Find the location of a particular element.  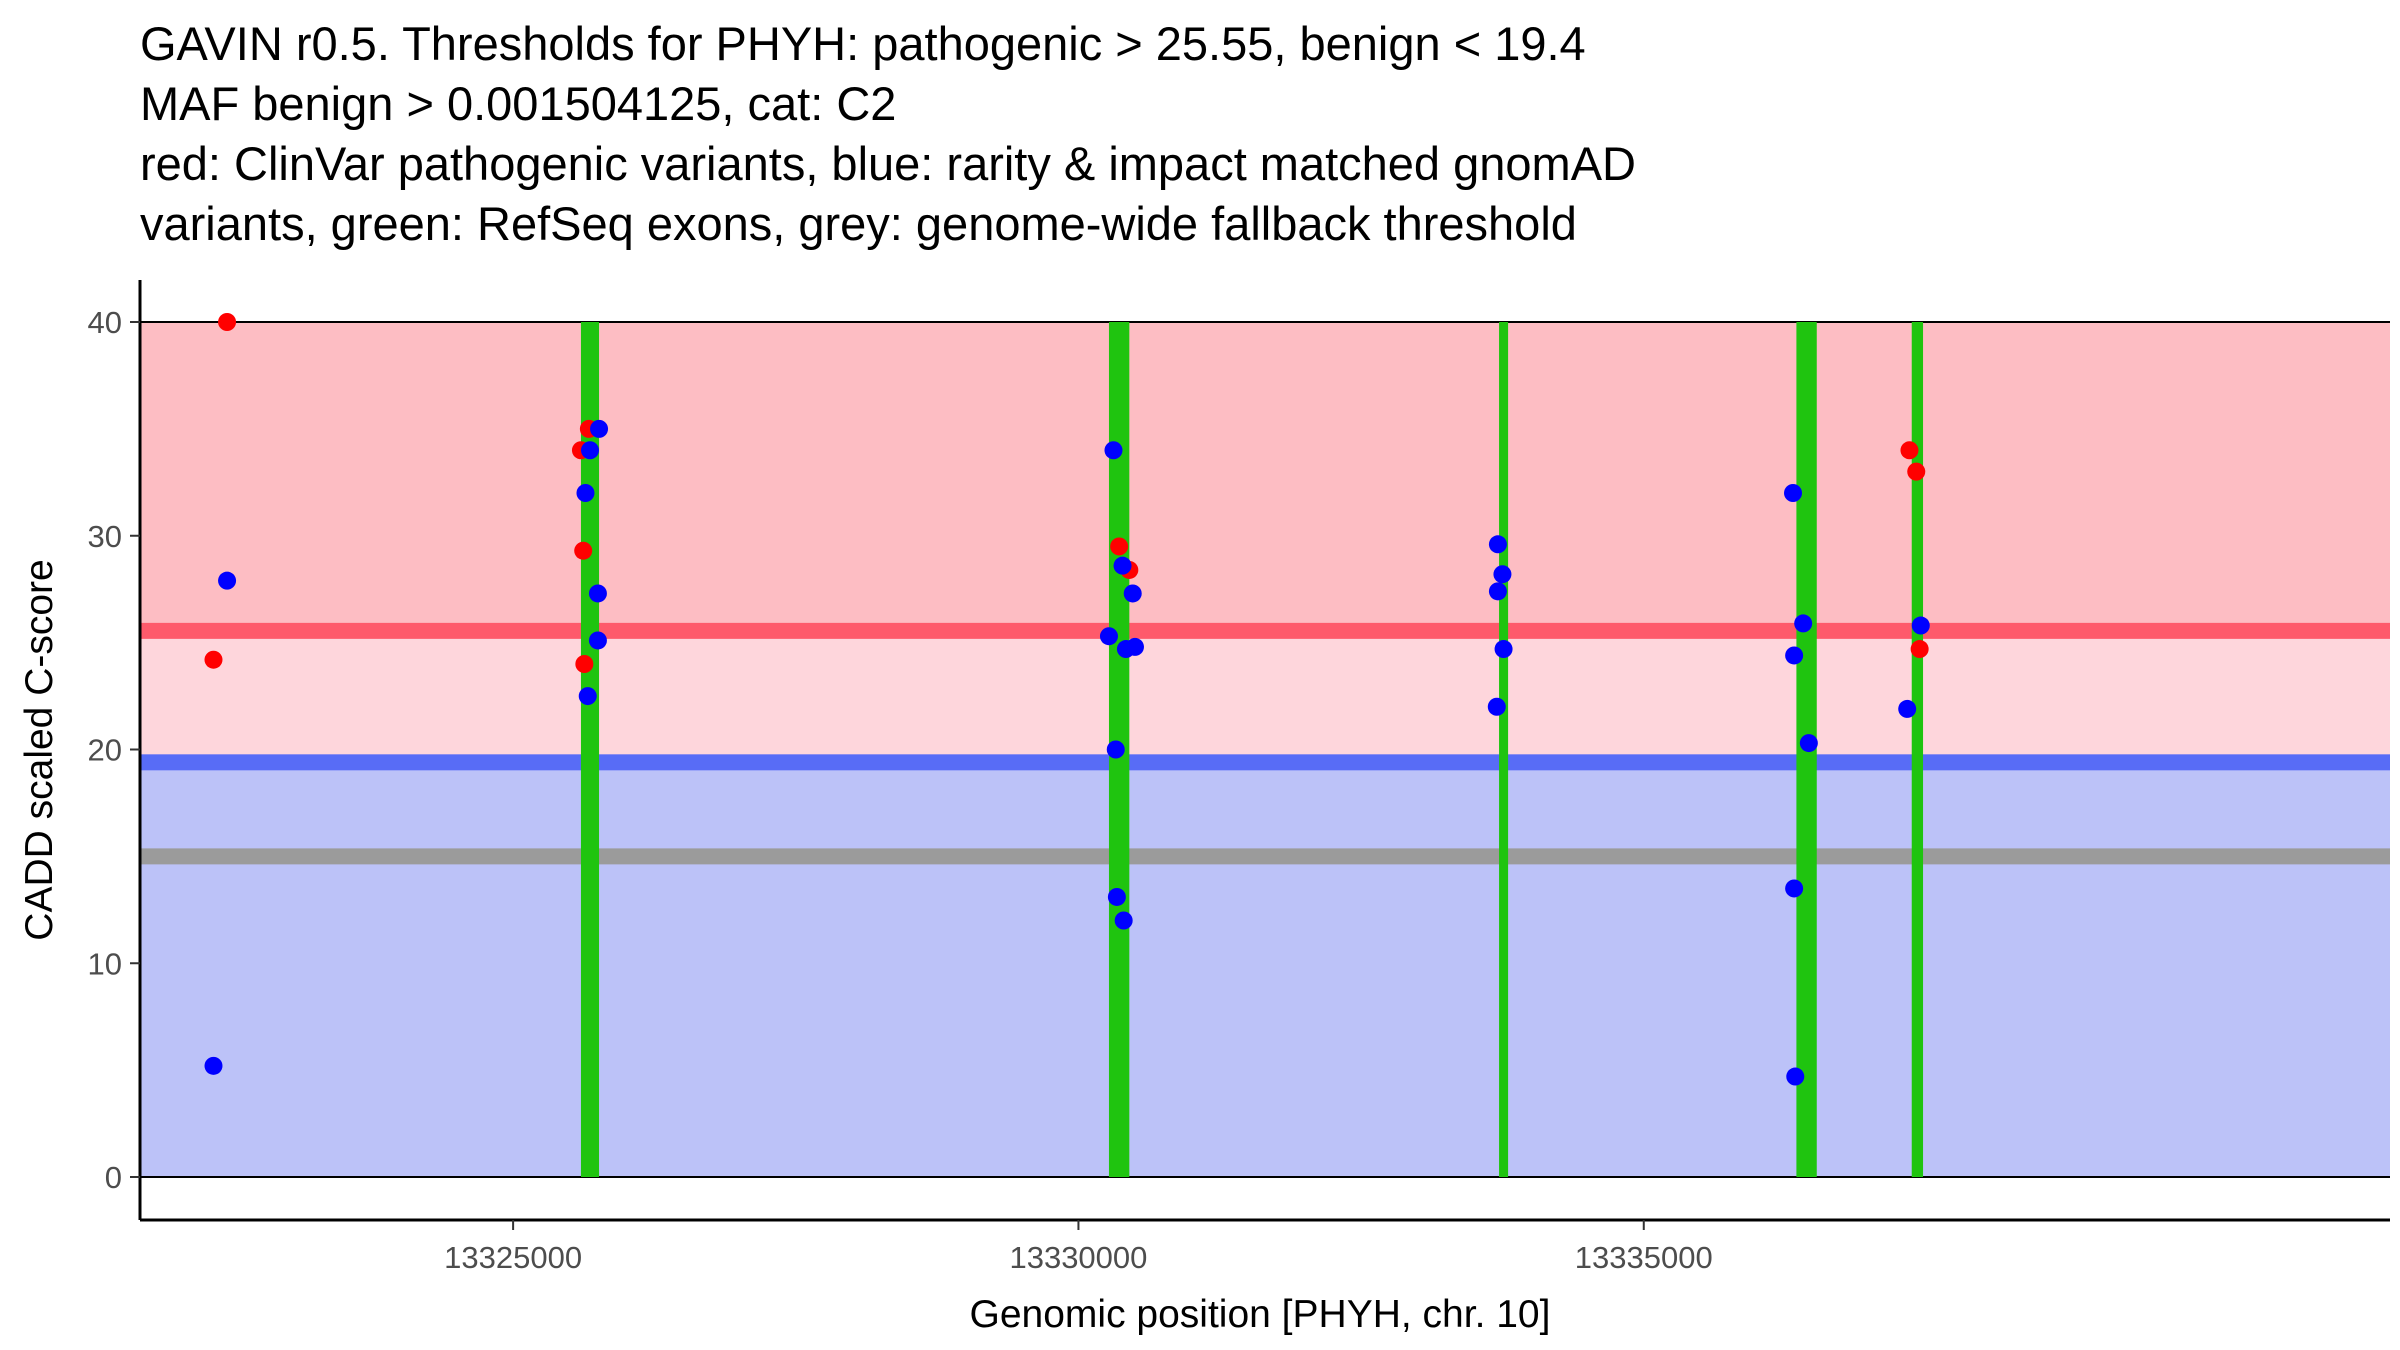

fallback-threshold-line is located at coordinates (1265, 856).